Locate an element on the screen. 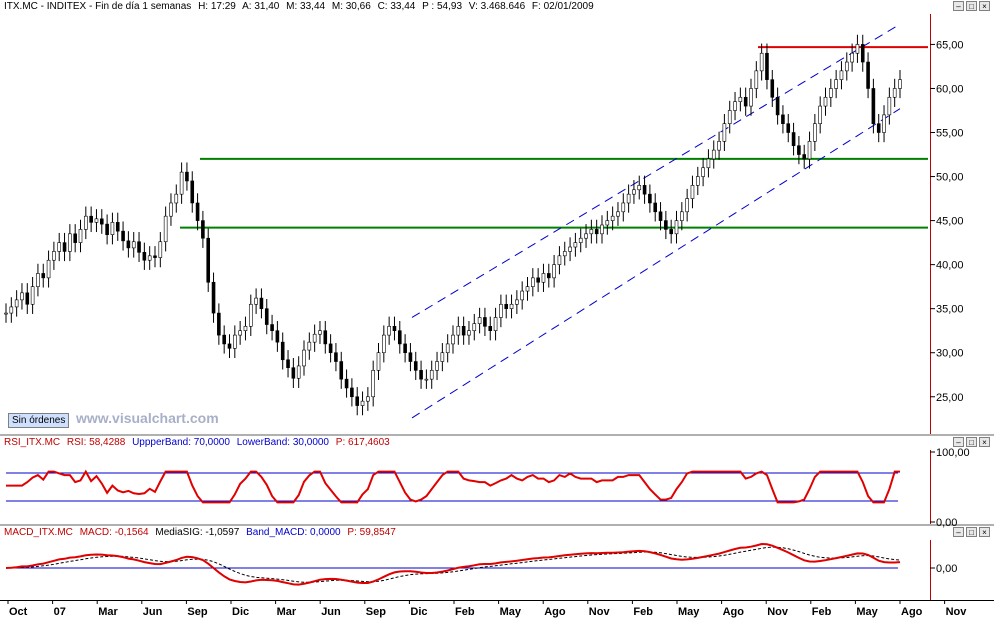  macd-line is located at coordinates (453, 564).